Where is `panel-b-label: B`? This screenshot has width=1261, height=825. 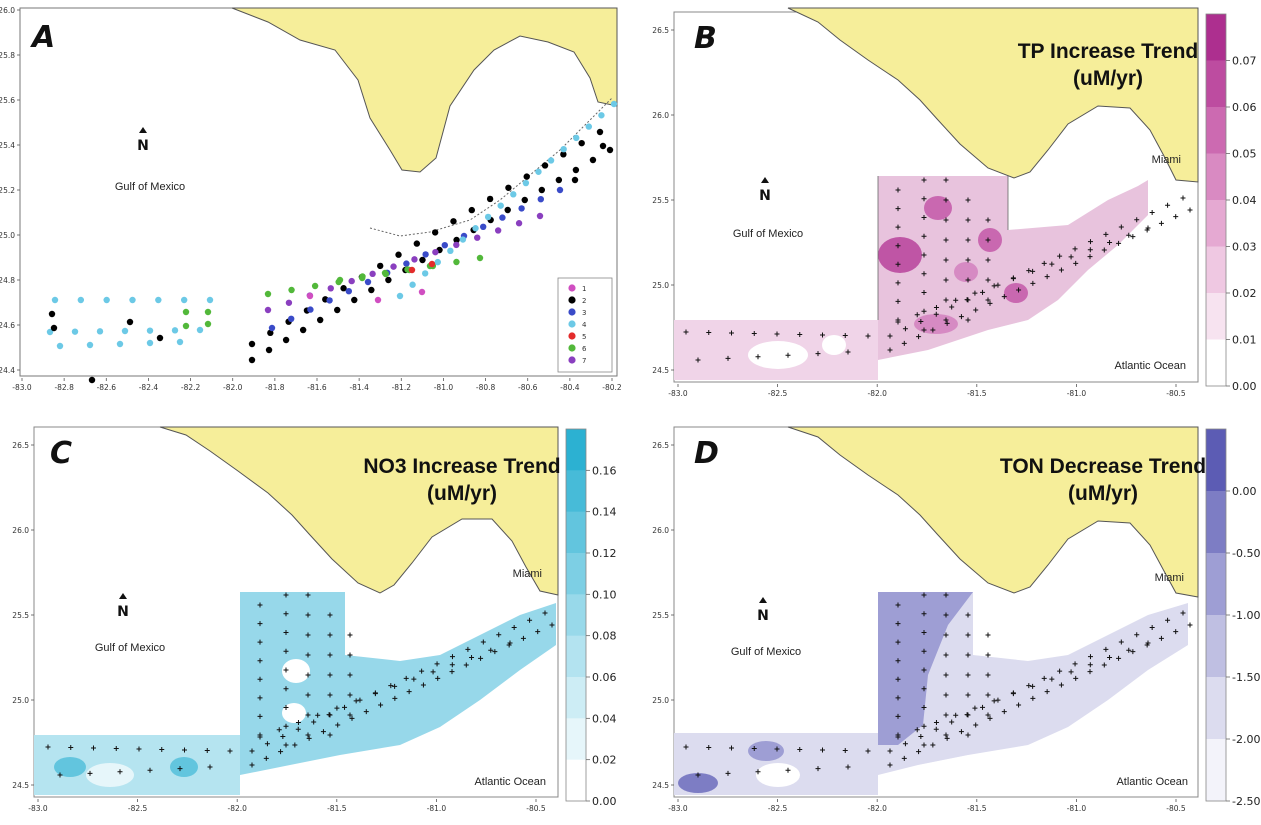
panel-b-label: B is located at coordinates (705, 38).